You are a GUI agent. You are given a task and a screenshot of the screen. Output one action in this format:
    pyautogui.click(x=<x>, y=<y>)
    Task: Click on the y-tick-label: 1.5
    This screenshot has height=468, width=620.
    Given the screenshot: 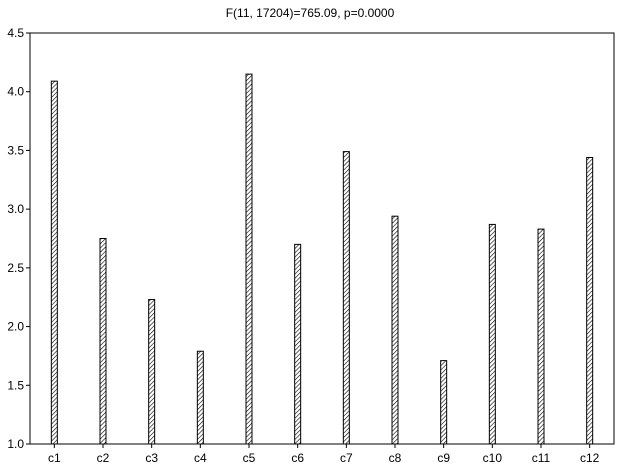 What is the action you would take?
    pyautogui.click(x=15, y=385)
    